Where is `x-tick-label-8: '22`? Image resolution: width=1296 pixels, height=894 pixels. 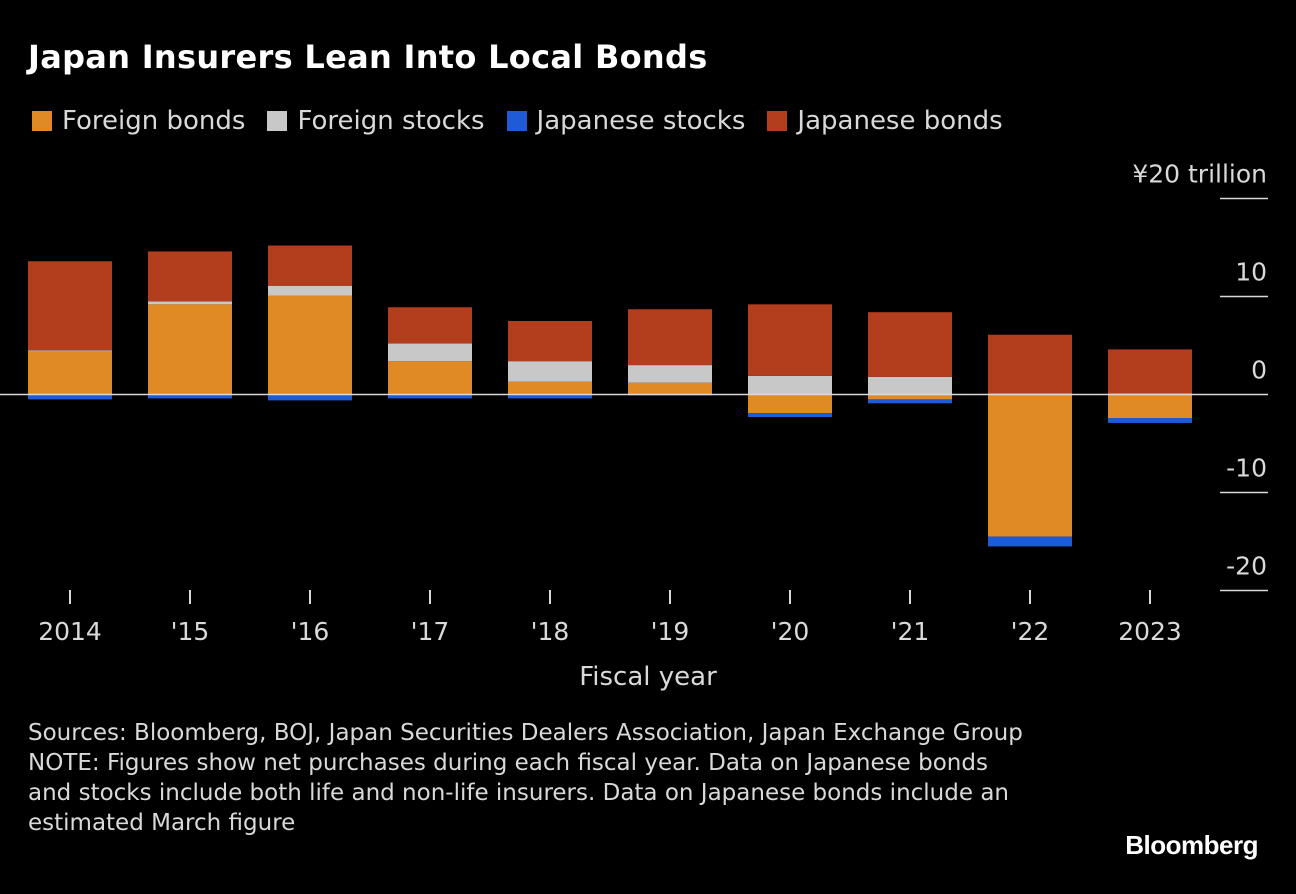
x-tick-label-8: '22 is located at coordinates (1030, 631).